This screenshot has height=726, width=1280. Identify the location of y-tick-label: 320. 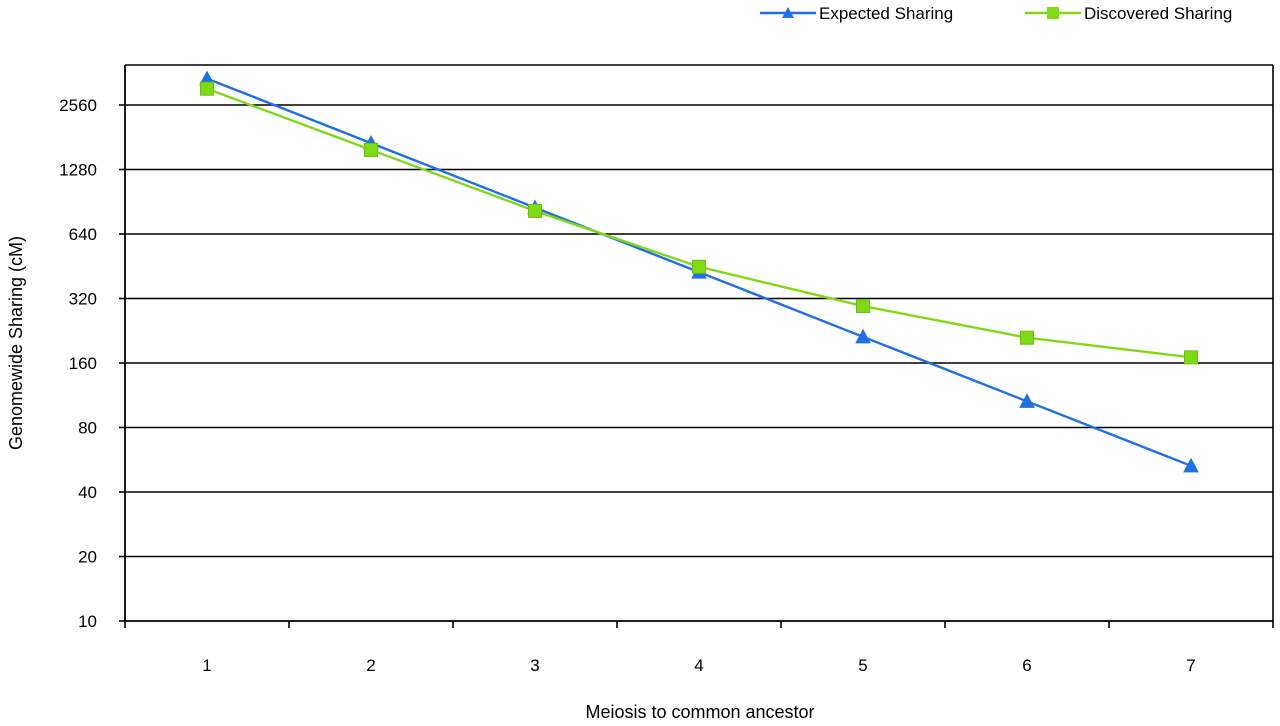
(83, 299).